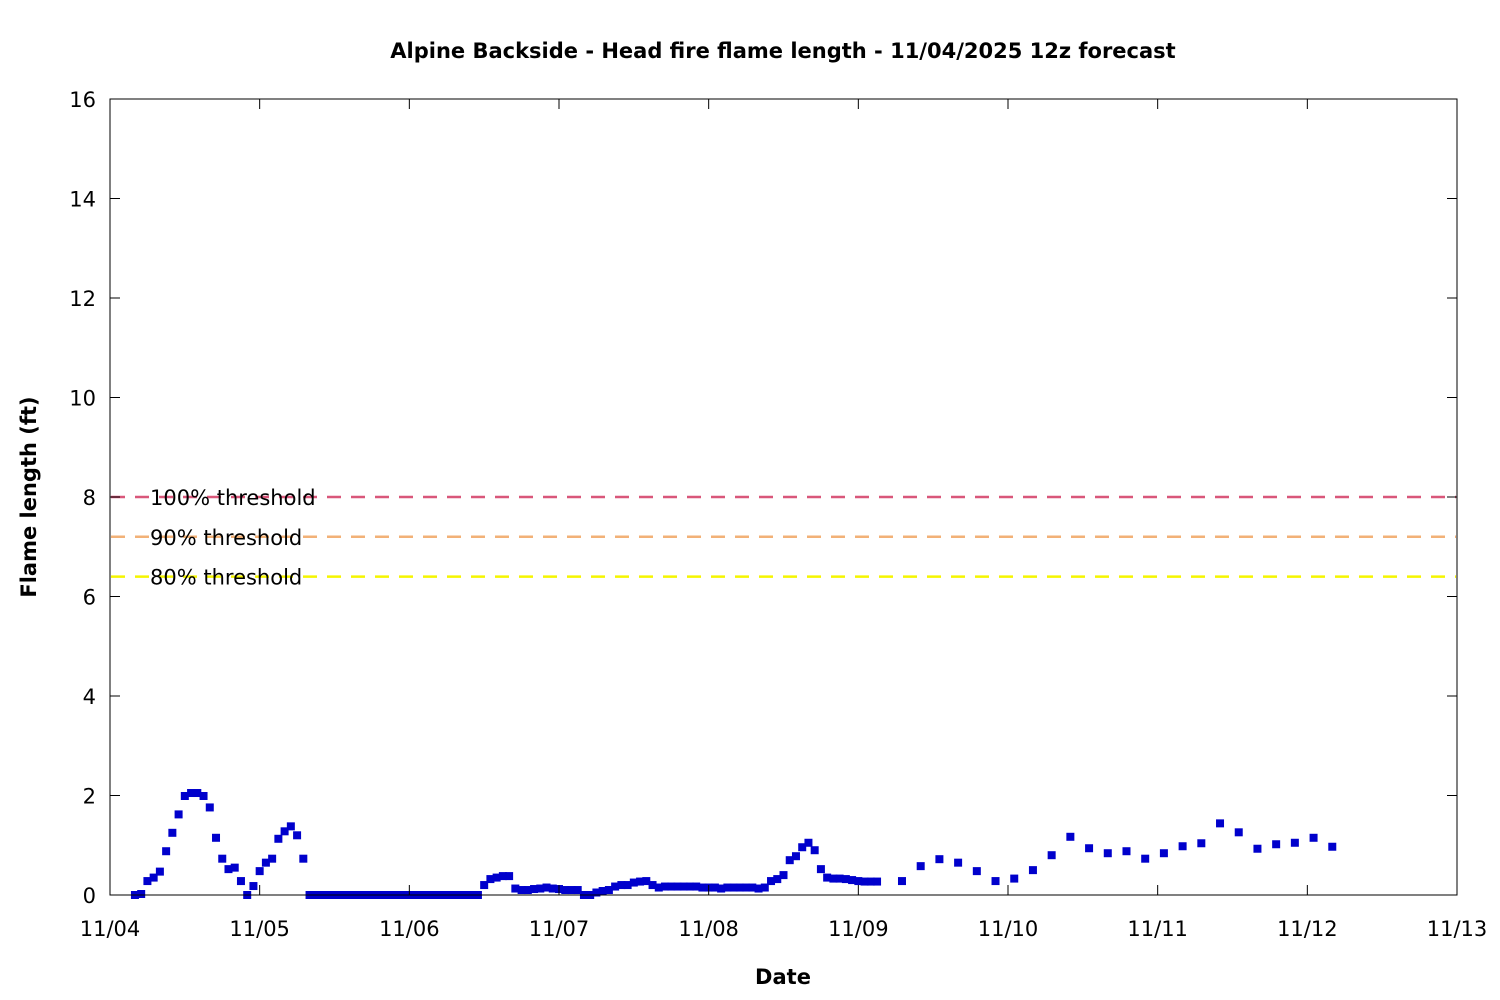 This screenshot has width=1500, height=1000. What do you see at coordinates (1307, 929) in the screenshot?
I see `x-tick-label: 11/12` at bounding box center [1307, 929].